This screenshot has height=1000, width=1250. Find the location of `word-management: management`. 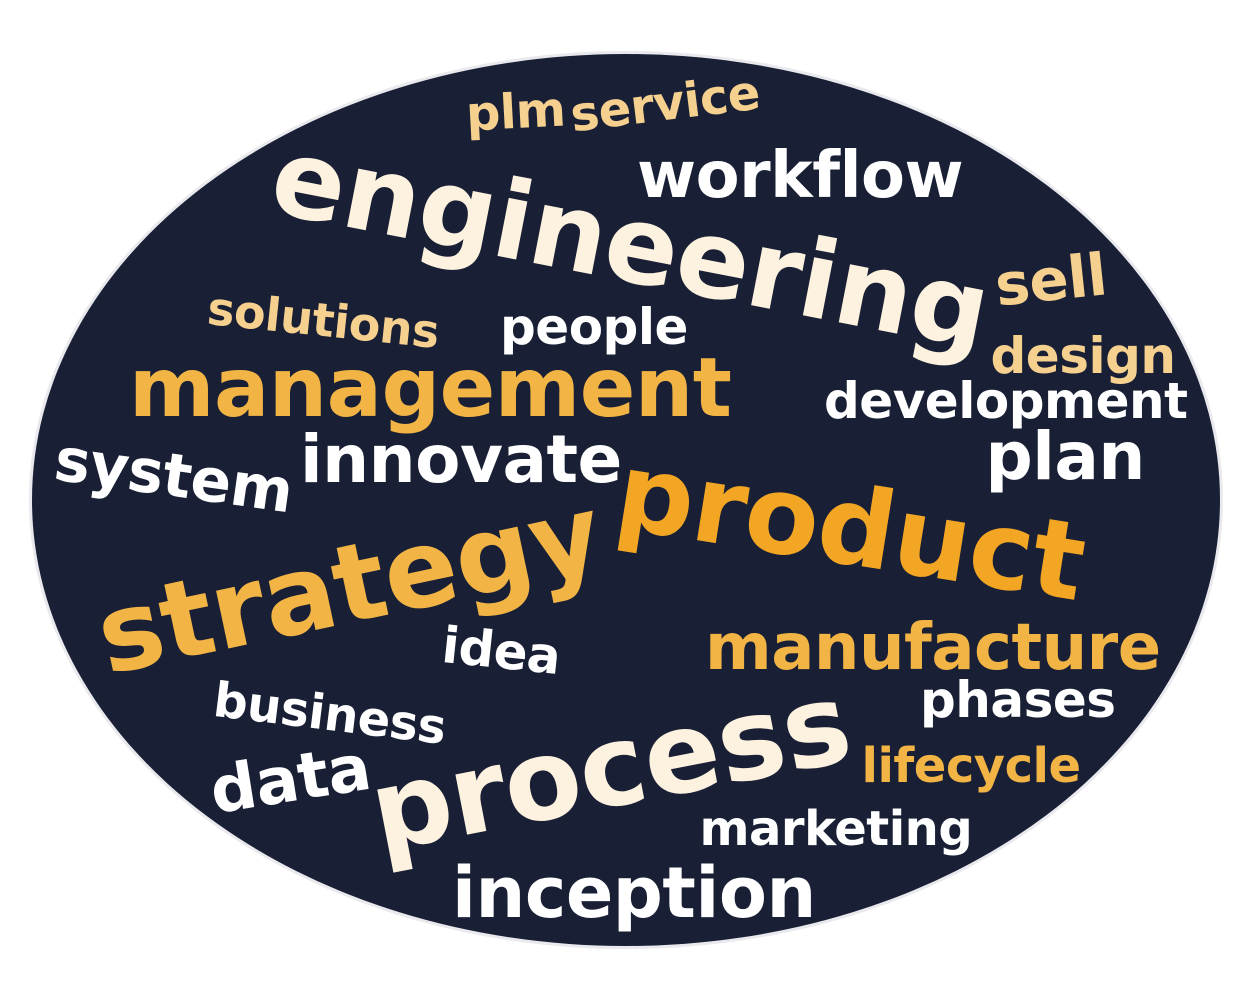

word-management: management is located at coordinates (430, 388).